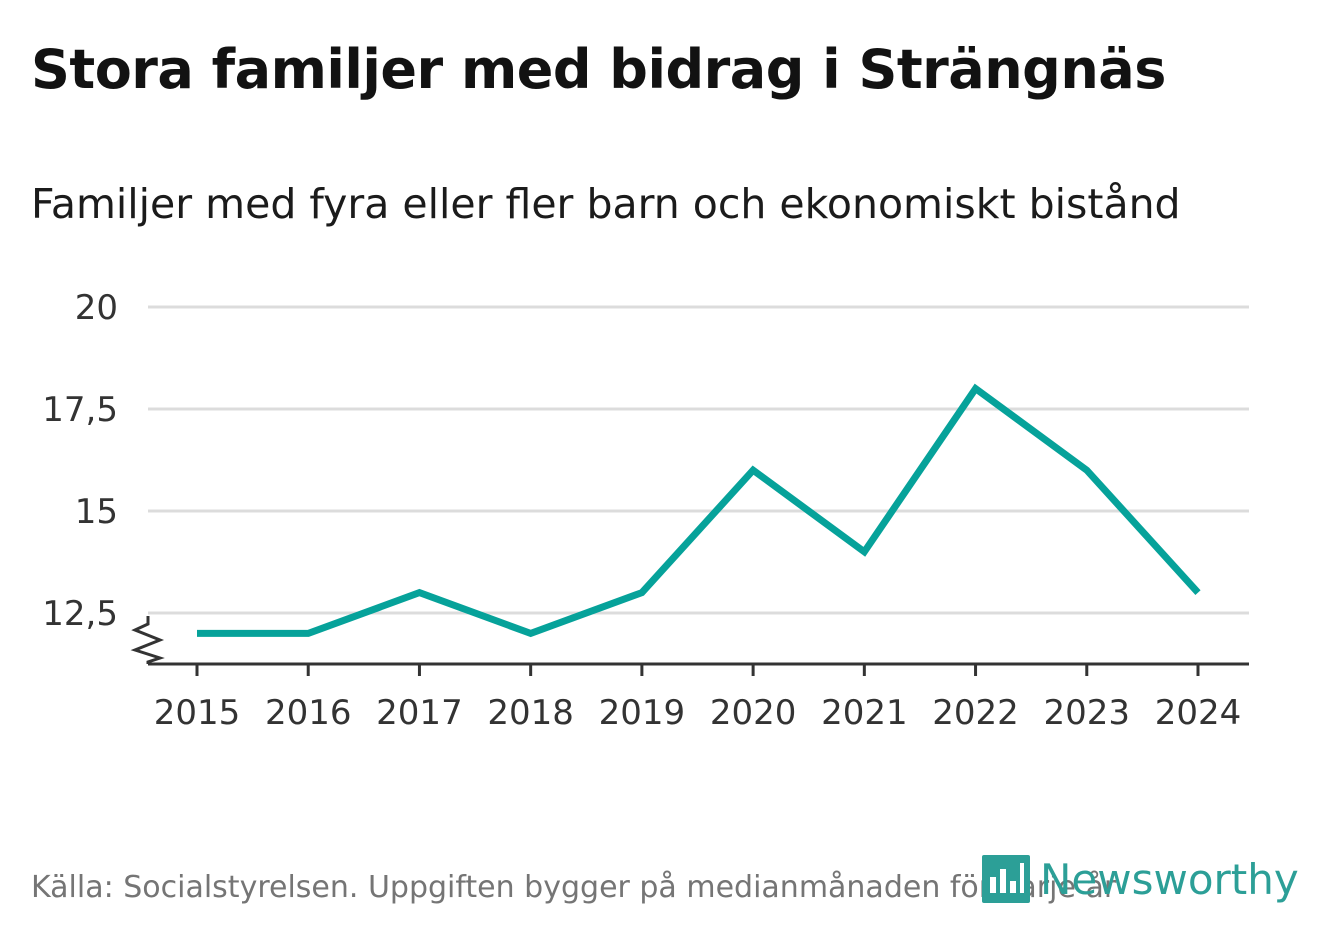 The width and height of the screenshot is (1322, 939). What do you see at coordinates (96, 512) in the screenshot?
I see `y-tick-label: 15` at bounding box center [96, 512].